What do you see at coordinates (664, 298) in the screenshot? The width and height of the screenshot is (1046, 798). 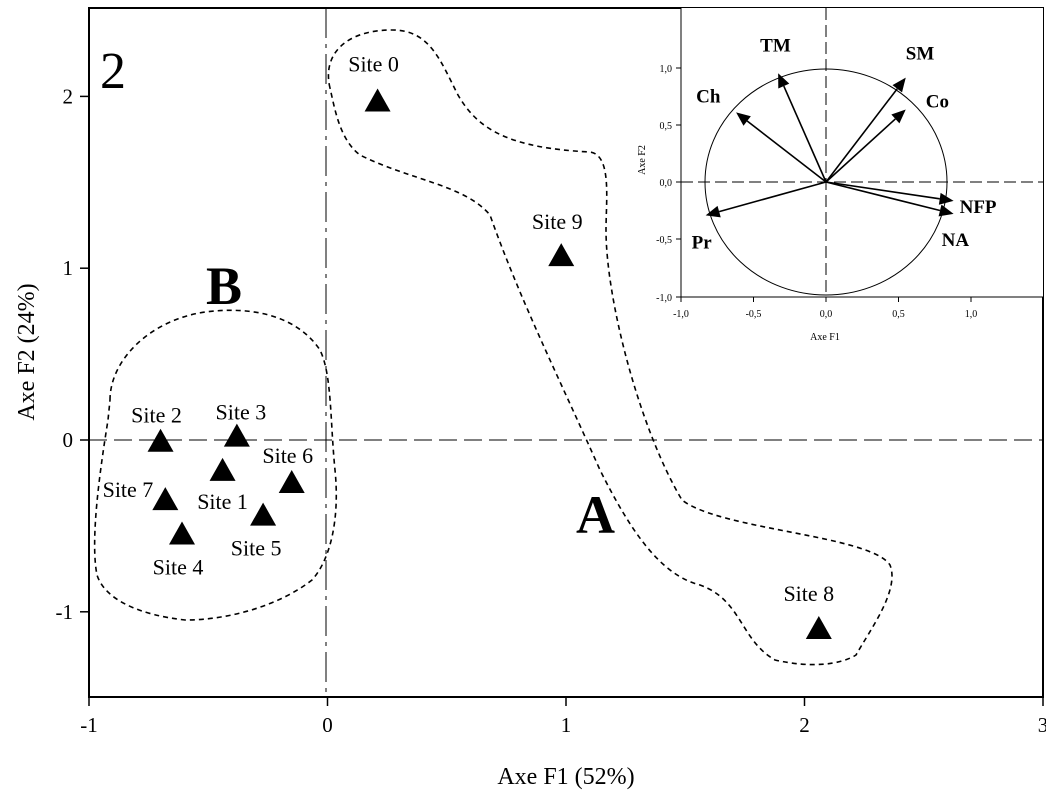 I see `inset-y-tick-label: -1,0` at bounding box center [664, 298].